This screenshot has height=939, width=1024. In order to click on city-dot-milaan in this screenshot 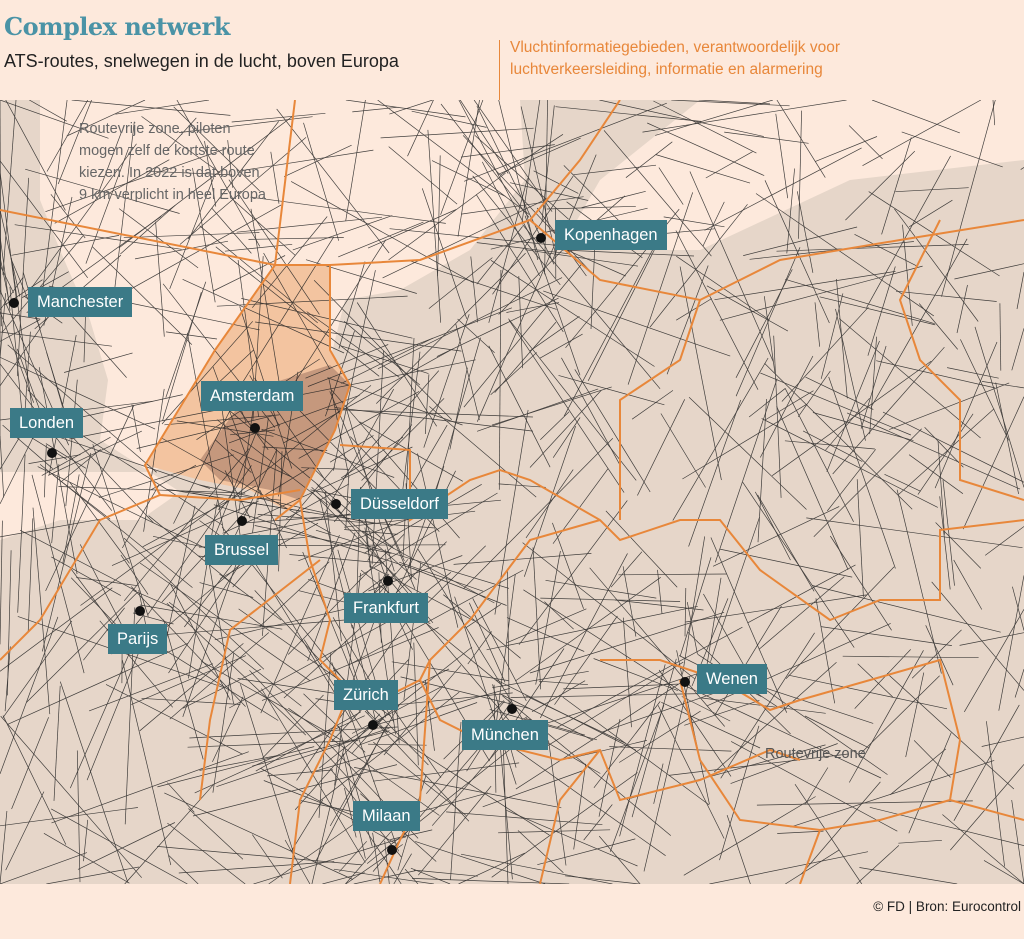, I will do `click(392, 850)`.